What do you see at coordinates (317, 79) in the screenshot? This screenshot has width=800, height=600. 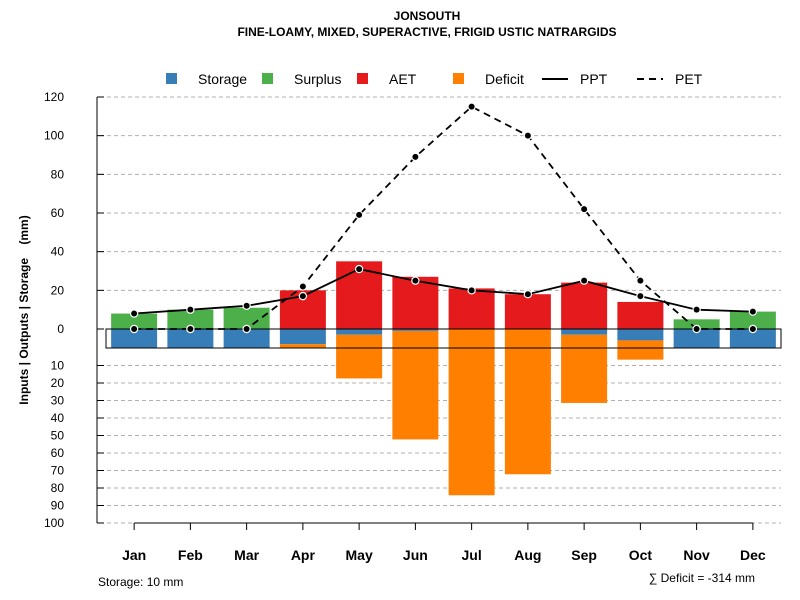 I see `legend-label-surplus: Surplus` at bounding box center [317, 79].